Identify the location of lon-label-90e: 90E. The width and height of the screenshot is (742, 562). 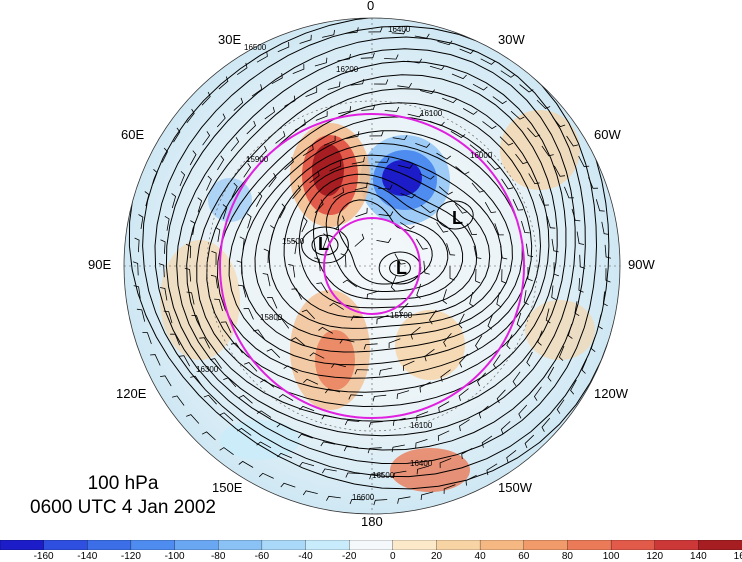
(100, 264).